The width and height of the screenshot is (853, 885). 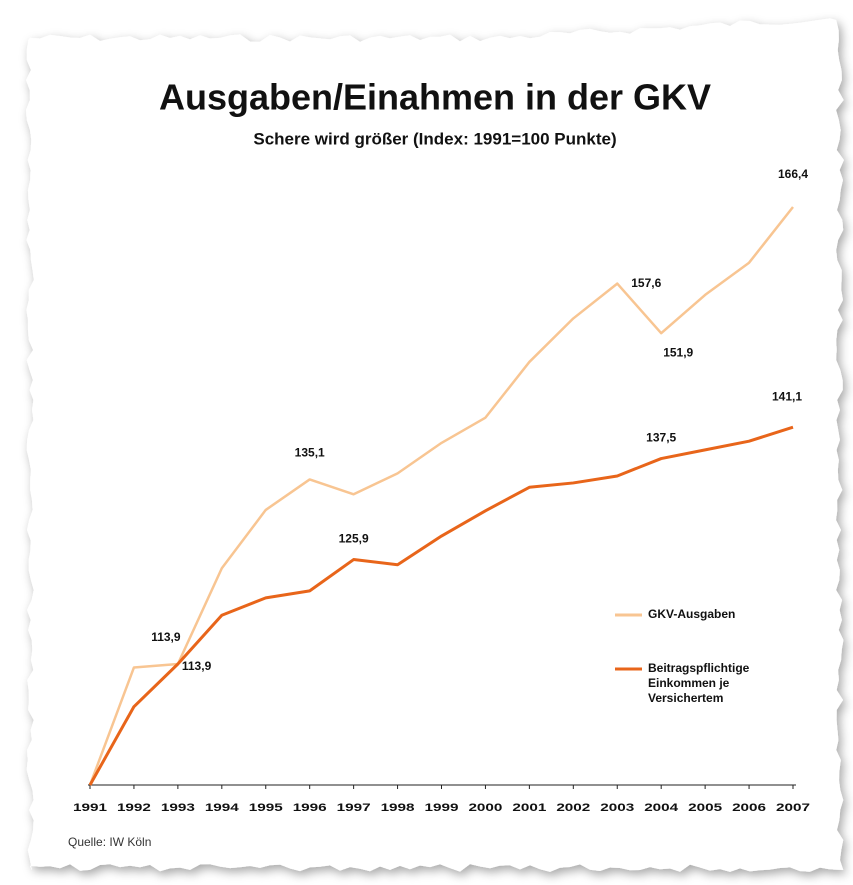 What do you see at coordinates (354, 539) in the screenshot?
I see `data-label: 125,9` at bounding box center [354, 539].